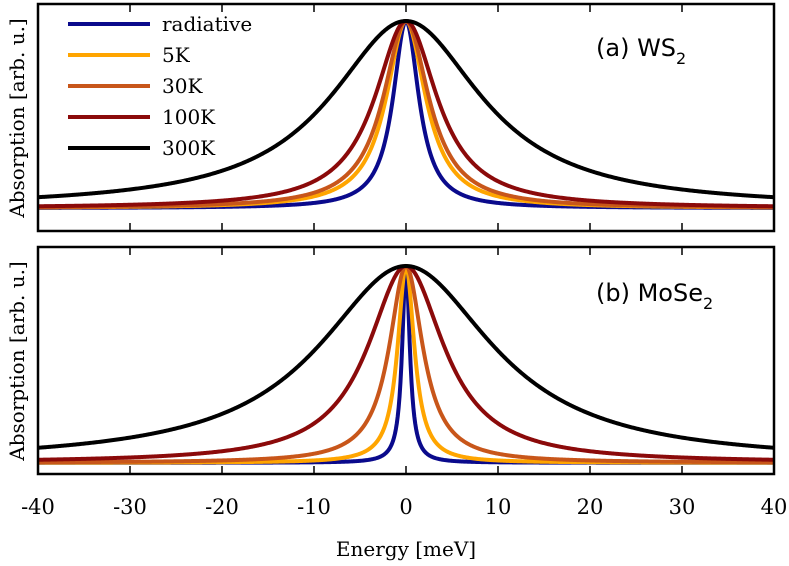  I want to click on panel-mose2-label: (b) MoSe2, so click(654, 296).